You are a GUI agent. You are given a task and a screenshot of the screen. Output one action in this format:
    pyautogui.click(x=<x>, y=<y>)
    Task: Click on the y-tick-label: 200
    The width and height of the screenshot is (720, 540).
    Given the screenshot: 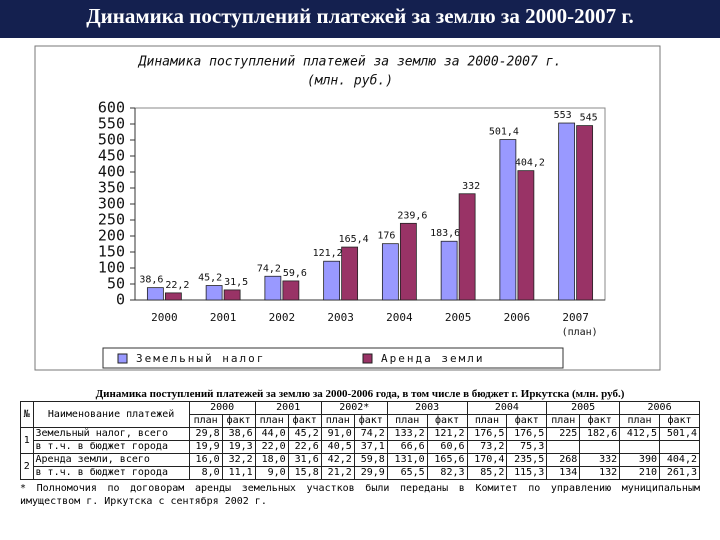 What is the action you would take?
    pyautogui.click(x=111, y=236)
    